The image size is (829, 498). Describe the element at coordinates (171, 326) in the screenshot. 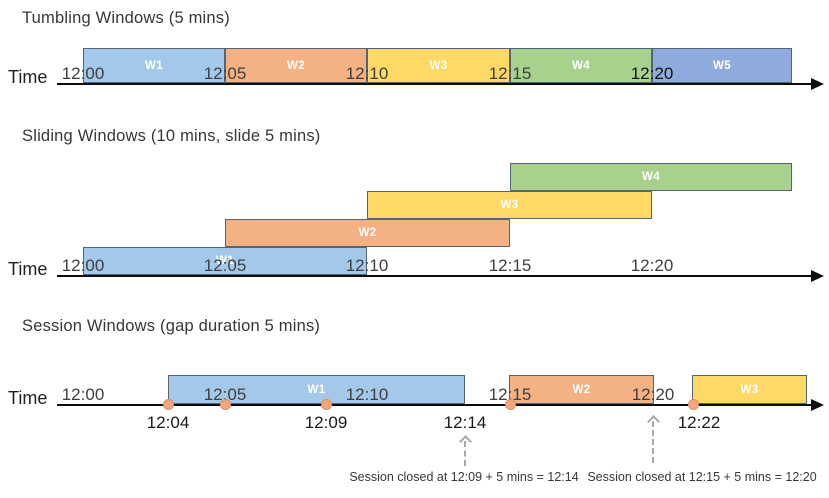

I see `section-title-session: Session Windows (gap duration 5 mins)` at that location.